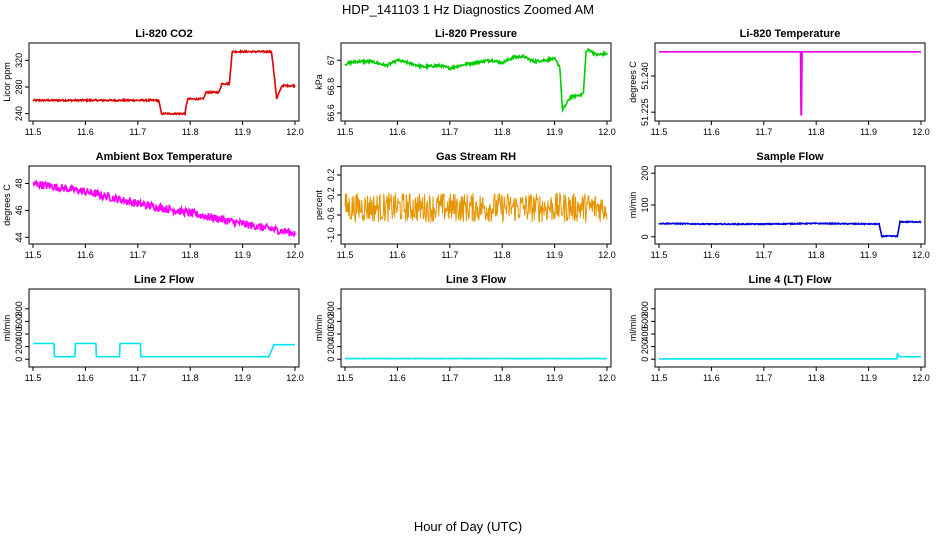  What do you see at coordinates (331, 113) in the screenshot?
I see `y-tick-label: 66.6` at bounding box center [331, 113].